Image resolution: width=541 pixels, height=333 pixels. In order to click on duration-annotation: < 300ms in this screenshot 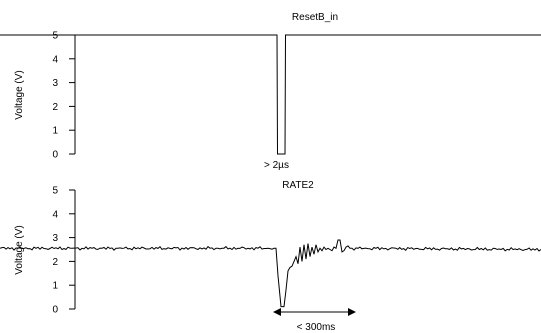, I will do `click(316, 327)`.